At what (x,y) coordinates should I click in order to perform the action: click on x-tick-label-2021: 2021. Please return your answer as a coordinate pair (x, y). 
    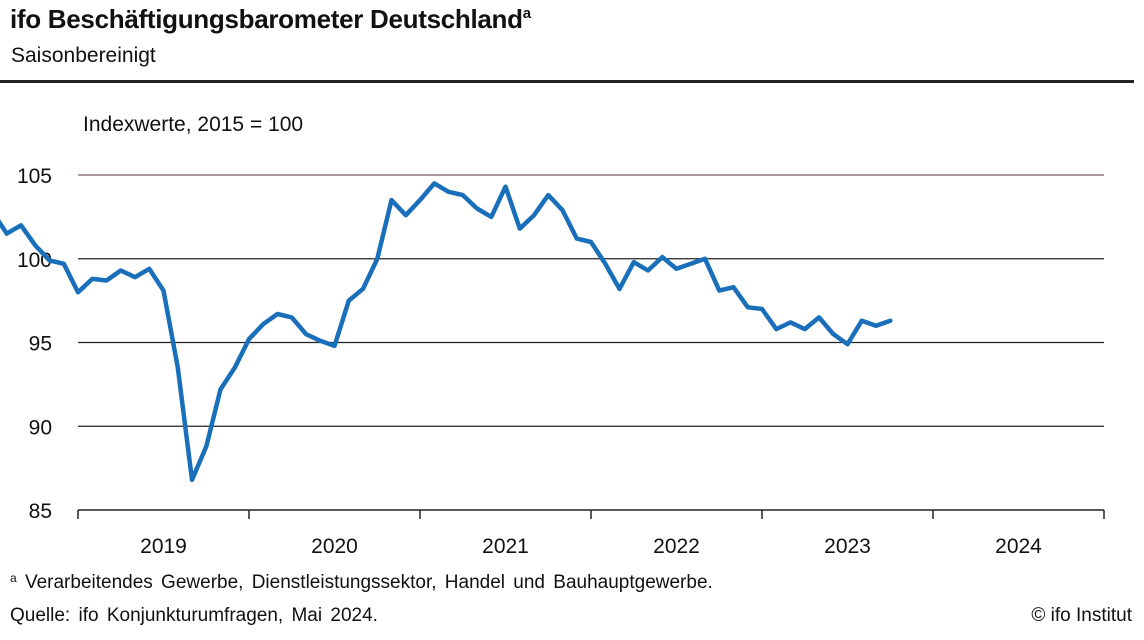
    Looking at the image, I should click on (505, 546).